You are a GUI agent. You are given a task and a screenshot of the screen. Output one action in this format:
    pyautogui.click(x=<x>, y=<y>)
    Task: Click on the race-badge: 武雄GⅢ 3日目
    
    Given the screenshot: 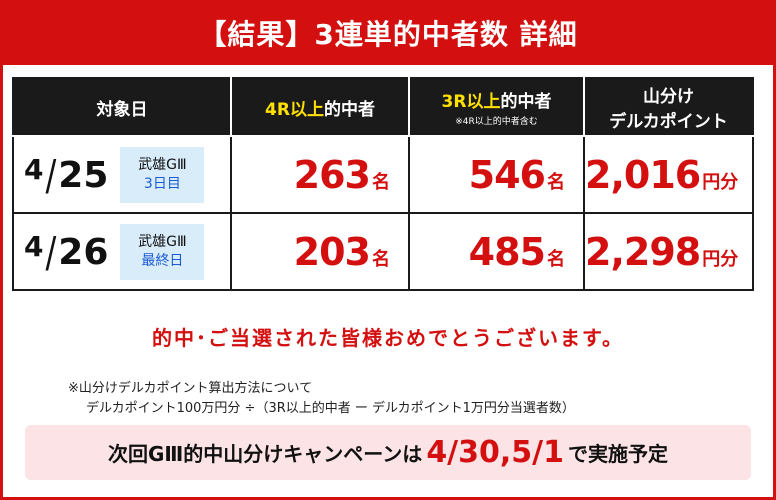 What is the action you would take?
    pyautogui.click(x=162, y=174)
    